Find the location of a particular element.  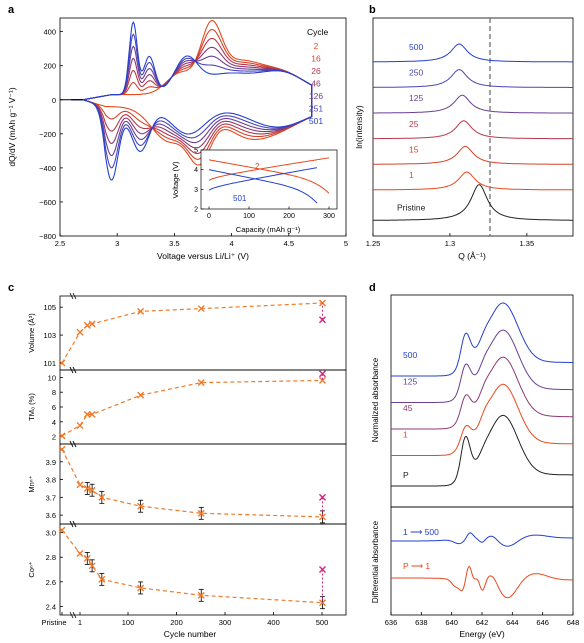

b-xtick-label: 1.35 is located at coordinates (527, 243).